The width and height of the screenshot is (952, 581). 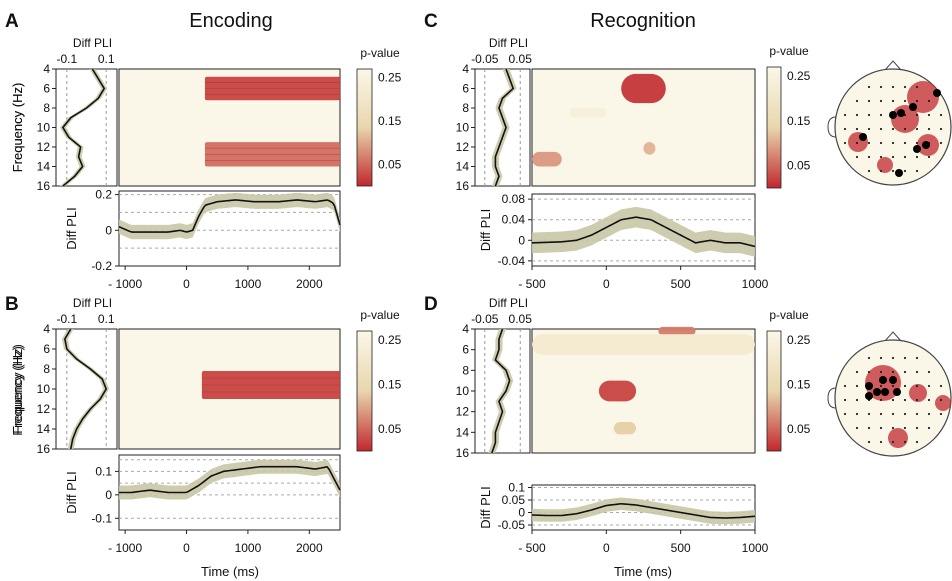 I want to click on freq-profile-tick: 0.05, so click(x=521, y=59).